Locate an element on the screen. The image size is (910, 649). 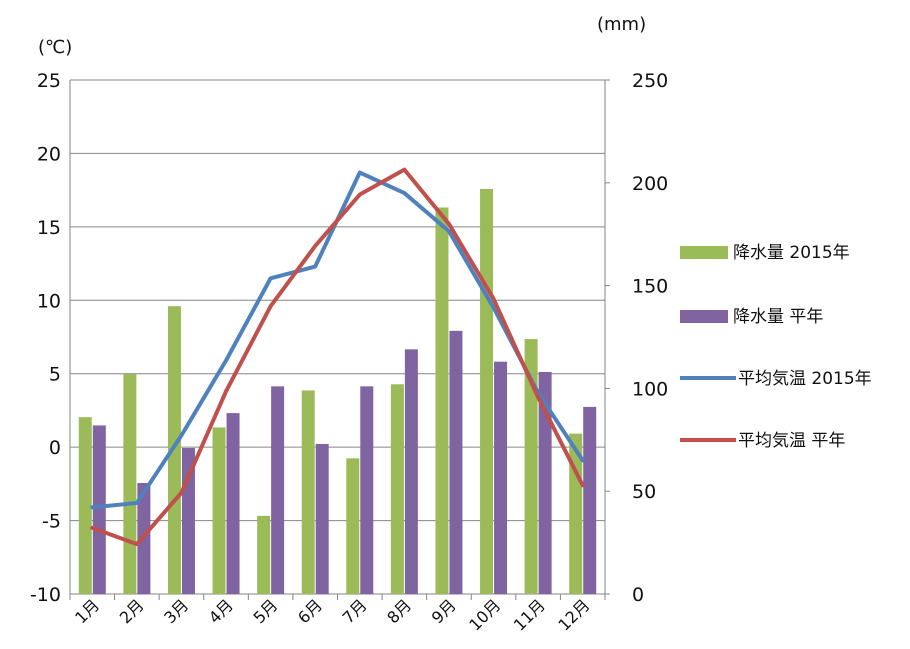
category-label: 4月 is located at coordinates (221, 611).